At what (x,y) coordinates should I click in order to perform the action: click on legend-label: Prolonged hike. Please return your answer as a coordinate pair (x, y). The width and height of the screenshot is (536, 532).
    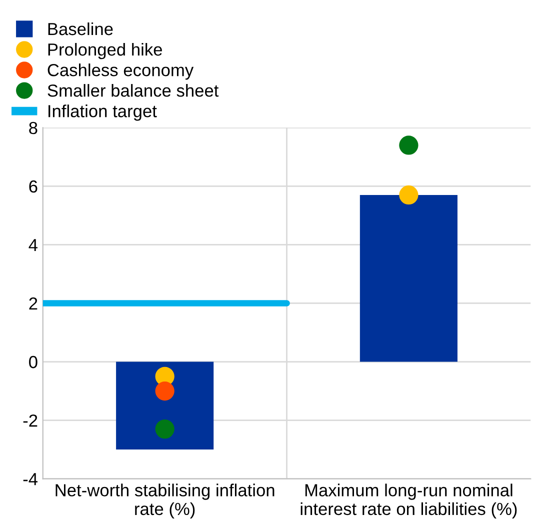
    Looking at the image, I should click on (105, 51).